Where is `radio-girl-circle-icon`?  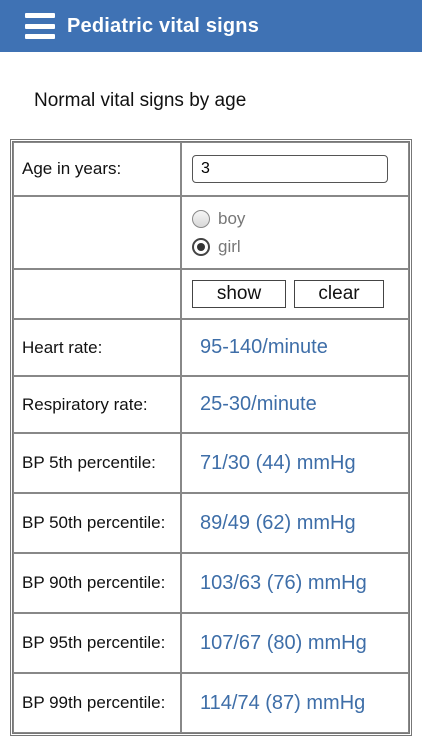 radio-girl-circle-icon is located at coordinates (201, 246).